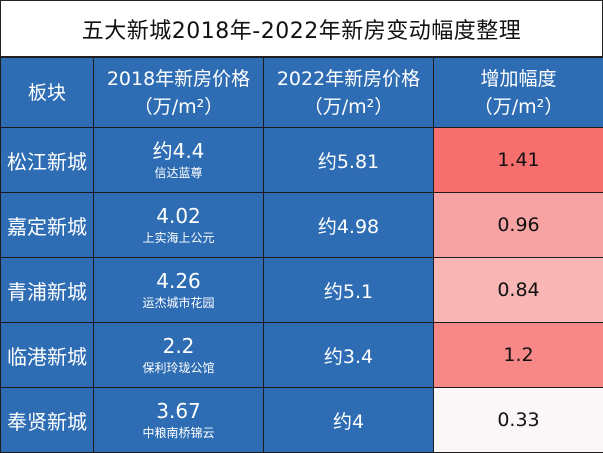 The width and height of the screenshot is (603, 453). What do you see at coordinates (178, 238) in the screenshot?
I see `reference-project: 上实海上公元` at bounding box center [178, 238].